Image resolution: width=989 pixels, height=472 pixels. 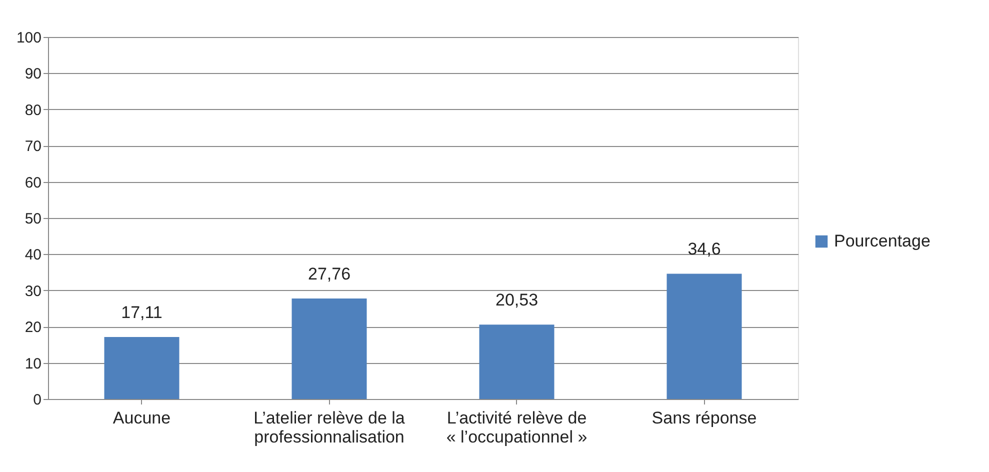 What do you see at coordinates (33, 291) in the screenshot?
I see `y-tick-label: 30` at bounding box center [33, 291].